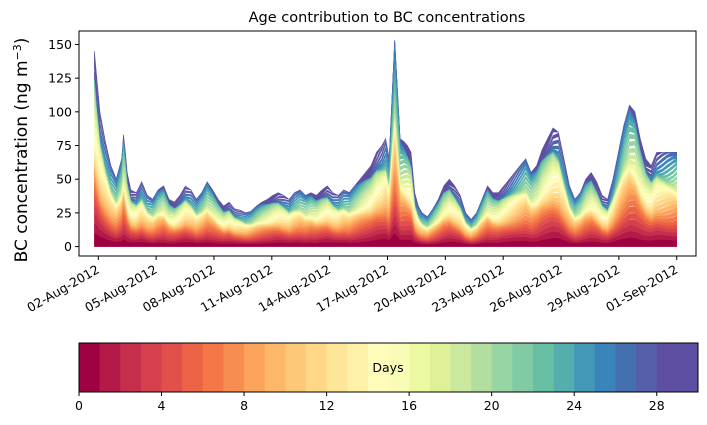 Image resolution: width=707 pixels, height=425 pixels. What do you see at coordinates (409, 405) in the screenshot?
I see `colorbar-tick-label: 16` at bounding box center [409, 405].